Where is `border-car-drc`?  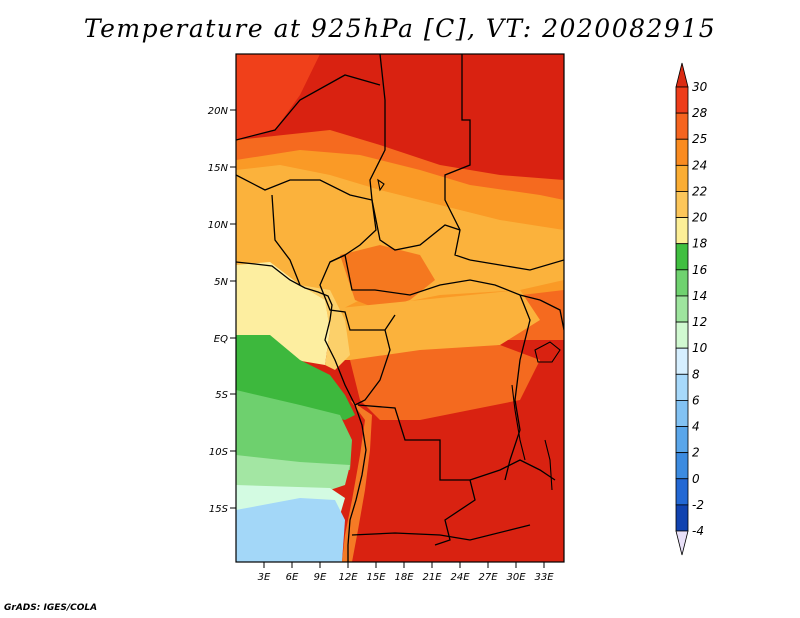 border-car-drc is located at coordinates (442, 277).